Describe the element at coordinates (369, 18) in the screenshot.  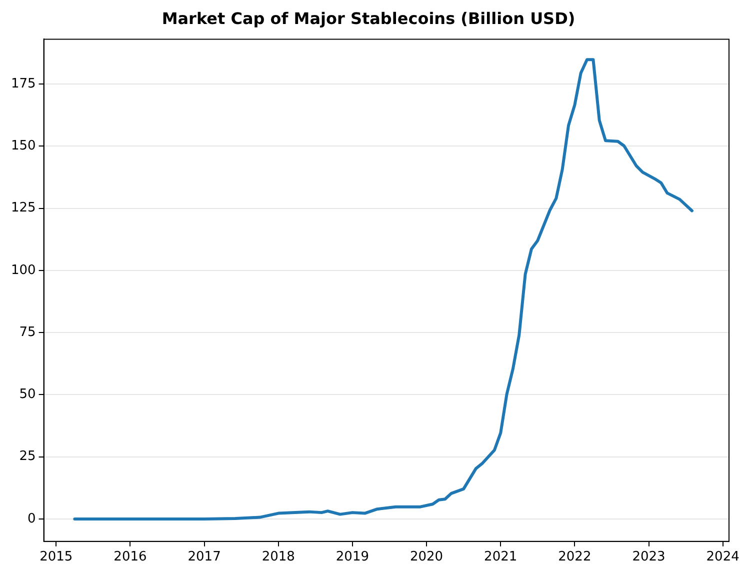
I see `chart-title: Market Cap of Major Stablecoins (Billion USD)` at that location.